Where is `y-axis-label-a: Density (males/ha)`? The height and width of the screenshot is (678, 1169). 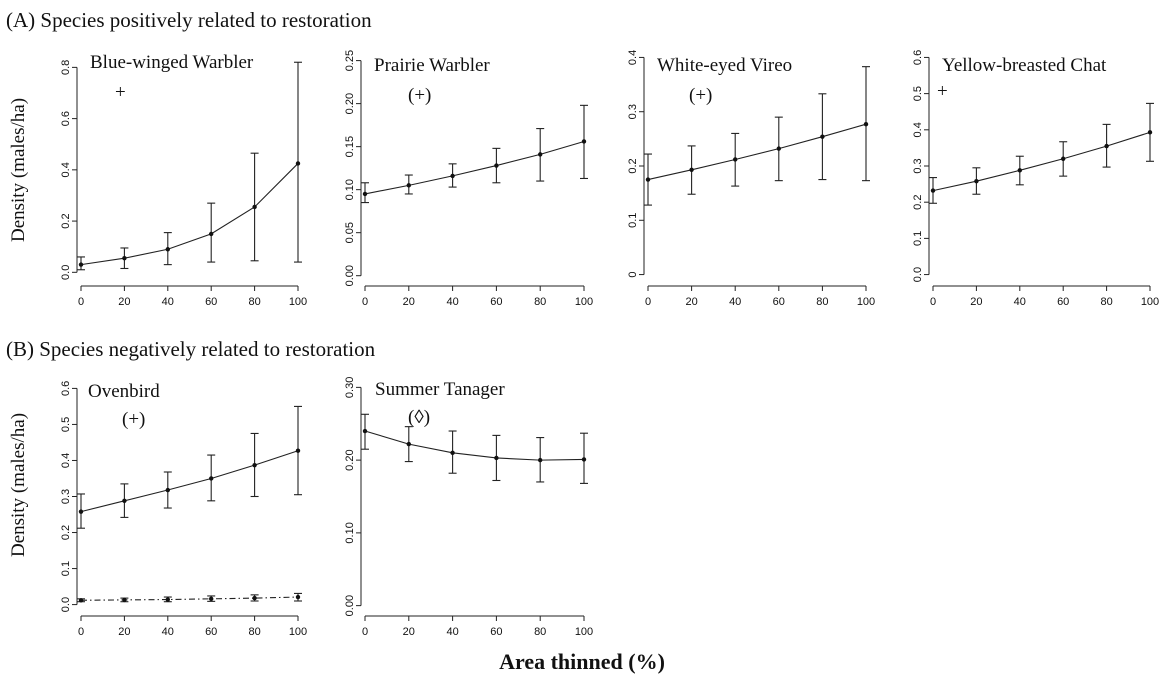
y-axis-label-a: Density (males/ha) is located at coordinates (18, 170).